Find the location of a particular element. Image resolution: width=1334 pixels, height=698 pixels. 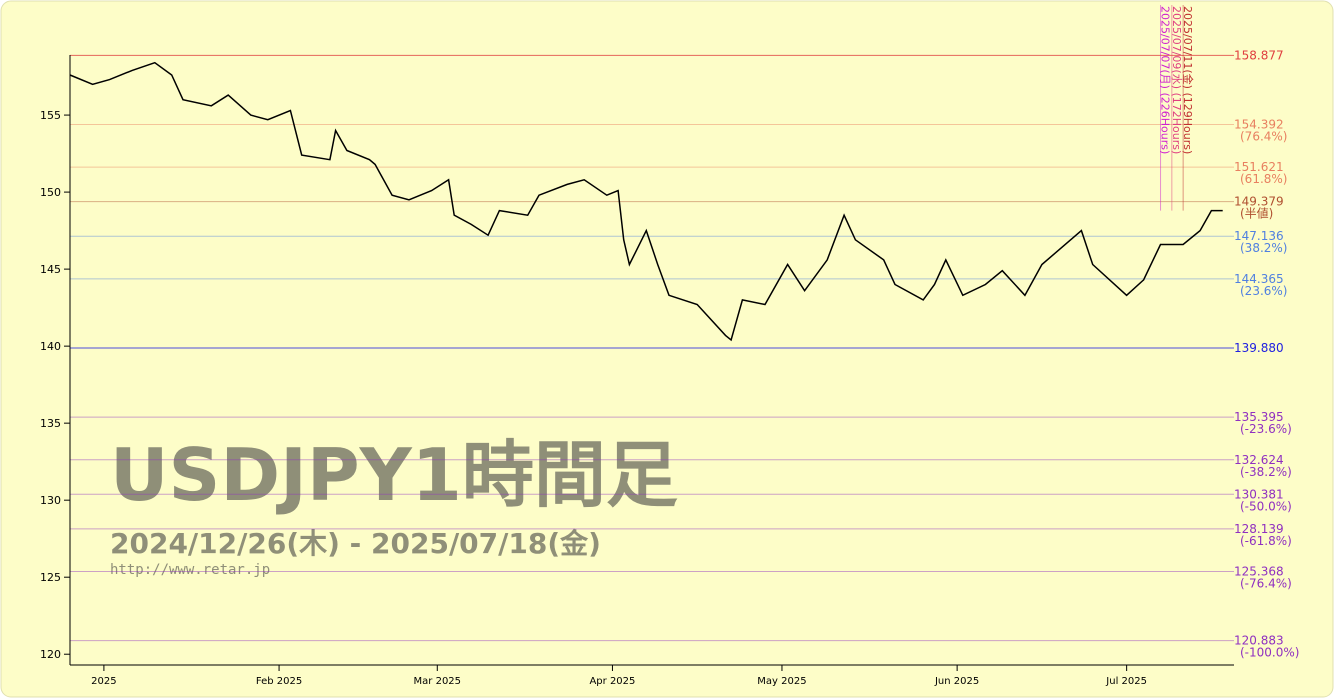

x-tick-label: Mar 2025 is located at coordinates (438, 681).